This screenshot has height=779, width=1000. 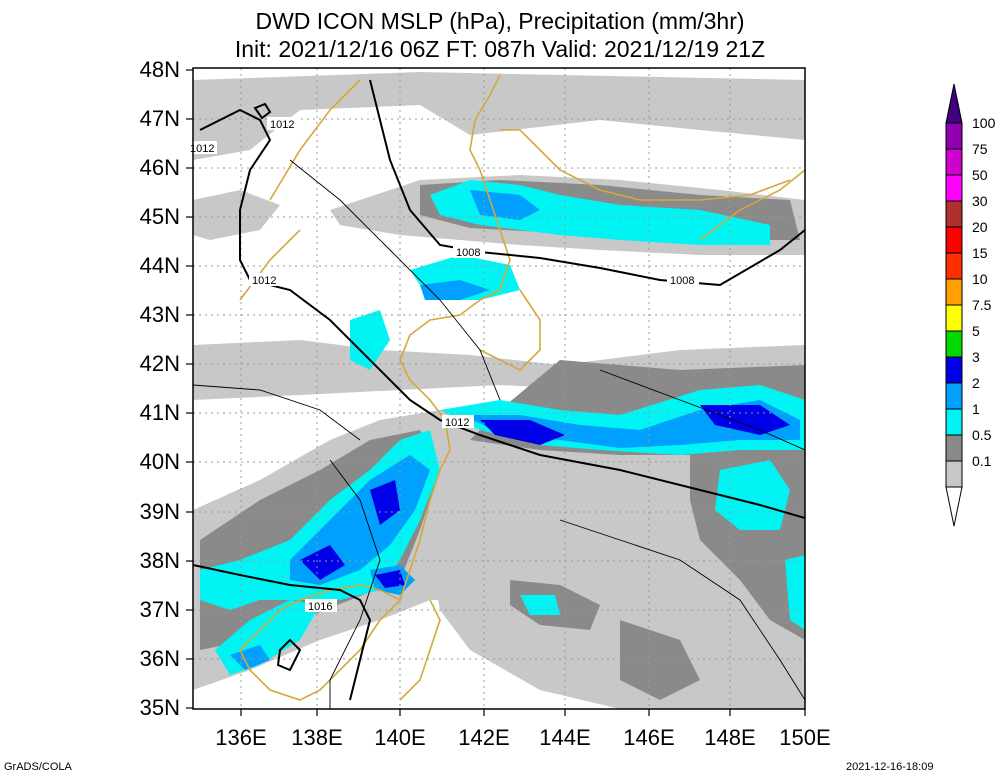 I want to click on lat-label: 43N, so click(x=159, y=314).